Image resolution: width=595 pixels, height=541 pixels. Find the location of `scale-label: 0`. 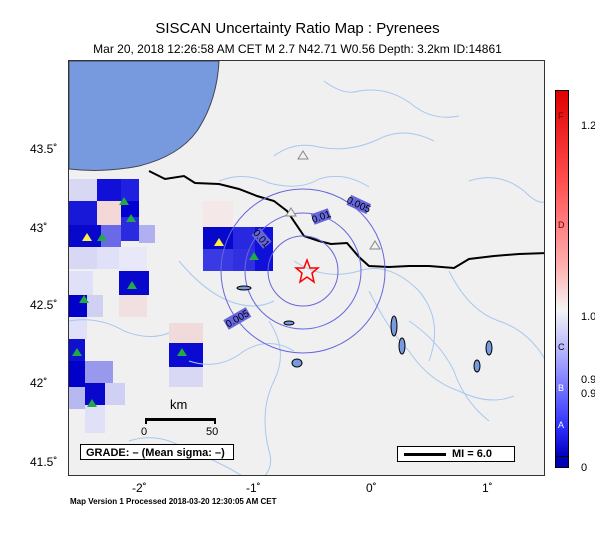

scale-label: 0 is located at coordinates (144, 432).